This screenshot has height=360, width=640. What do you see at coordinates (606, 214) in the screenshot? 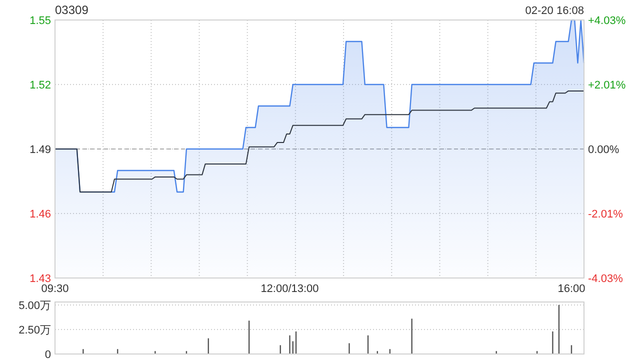
I see `y2-tick-label: -2.01%` at bounding box center [606, 214].